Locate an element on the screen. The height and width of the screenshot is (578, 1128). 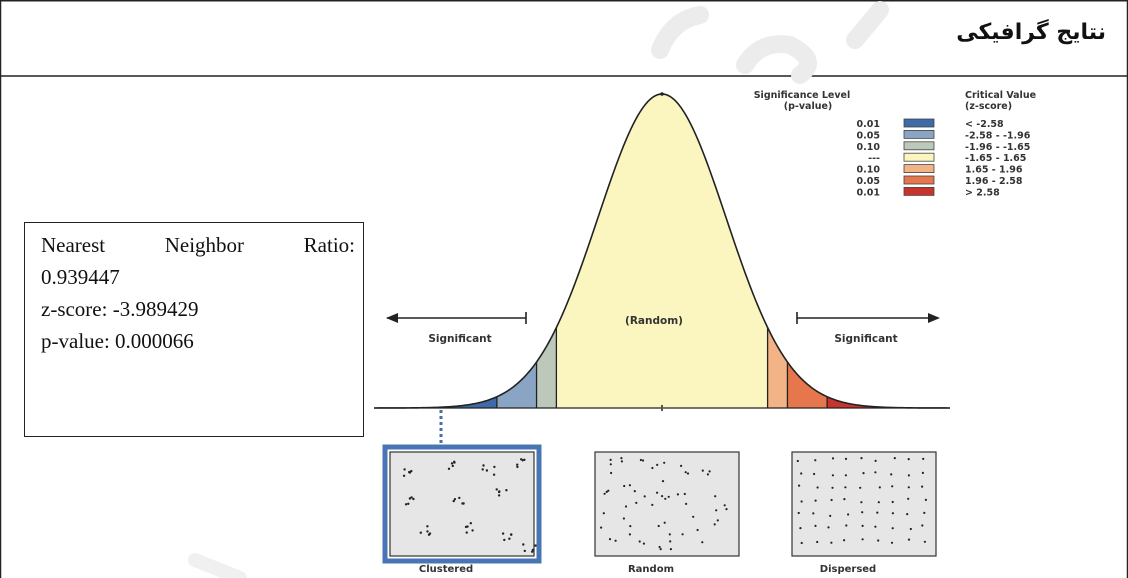
random-panel is located at coordinates (667, 504).